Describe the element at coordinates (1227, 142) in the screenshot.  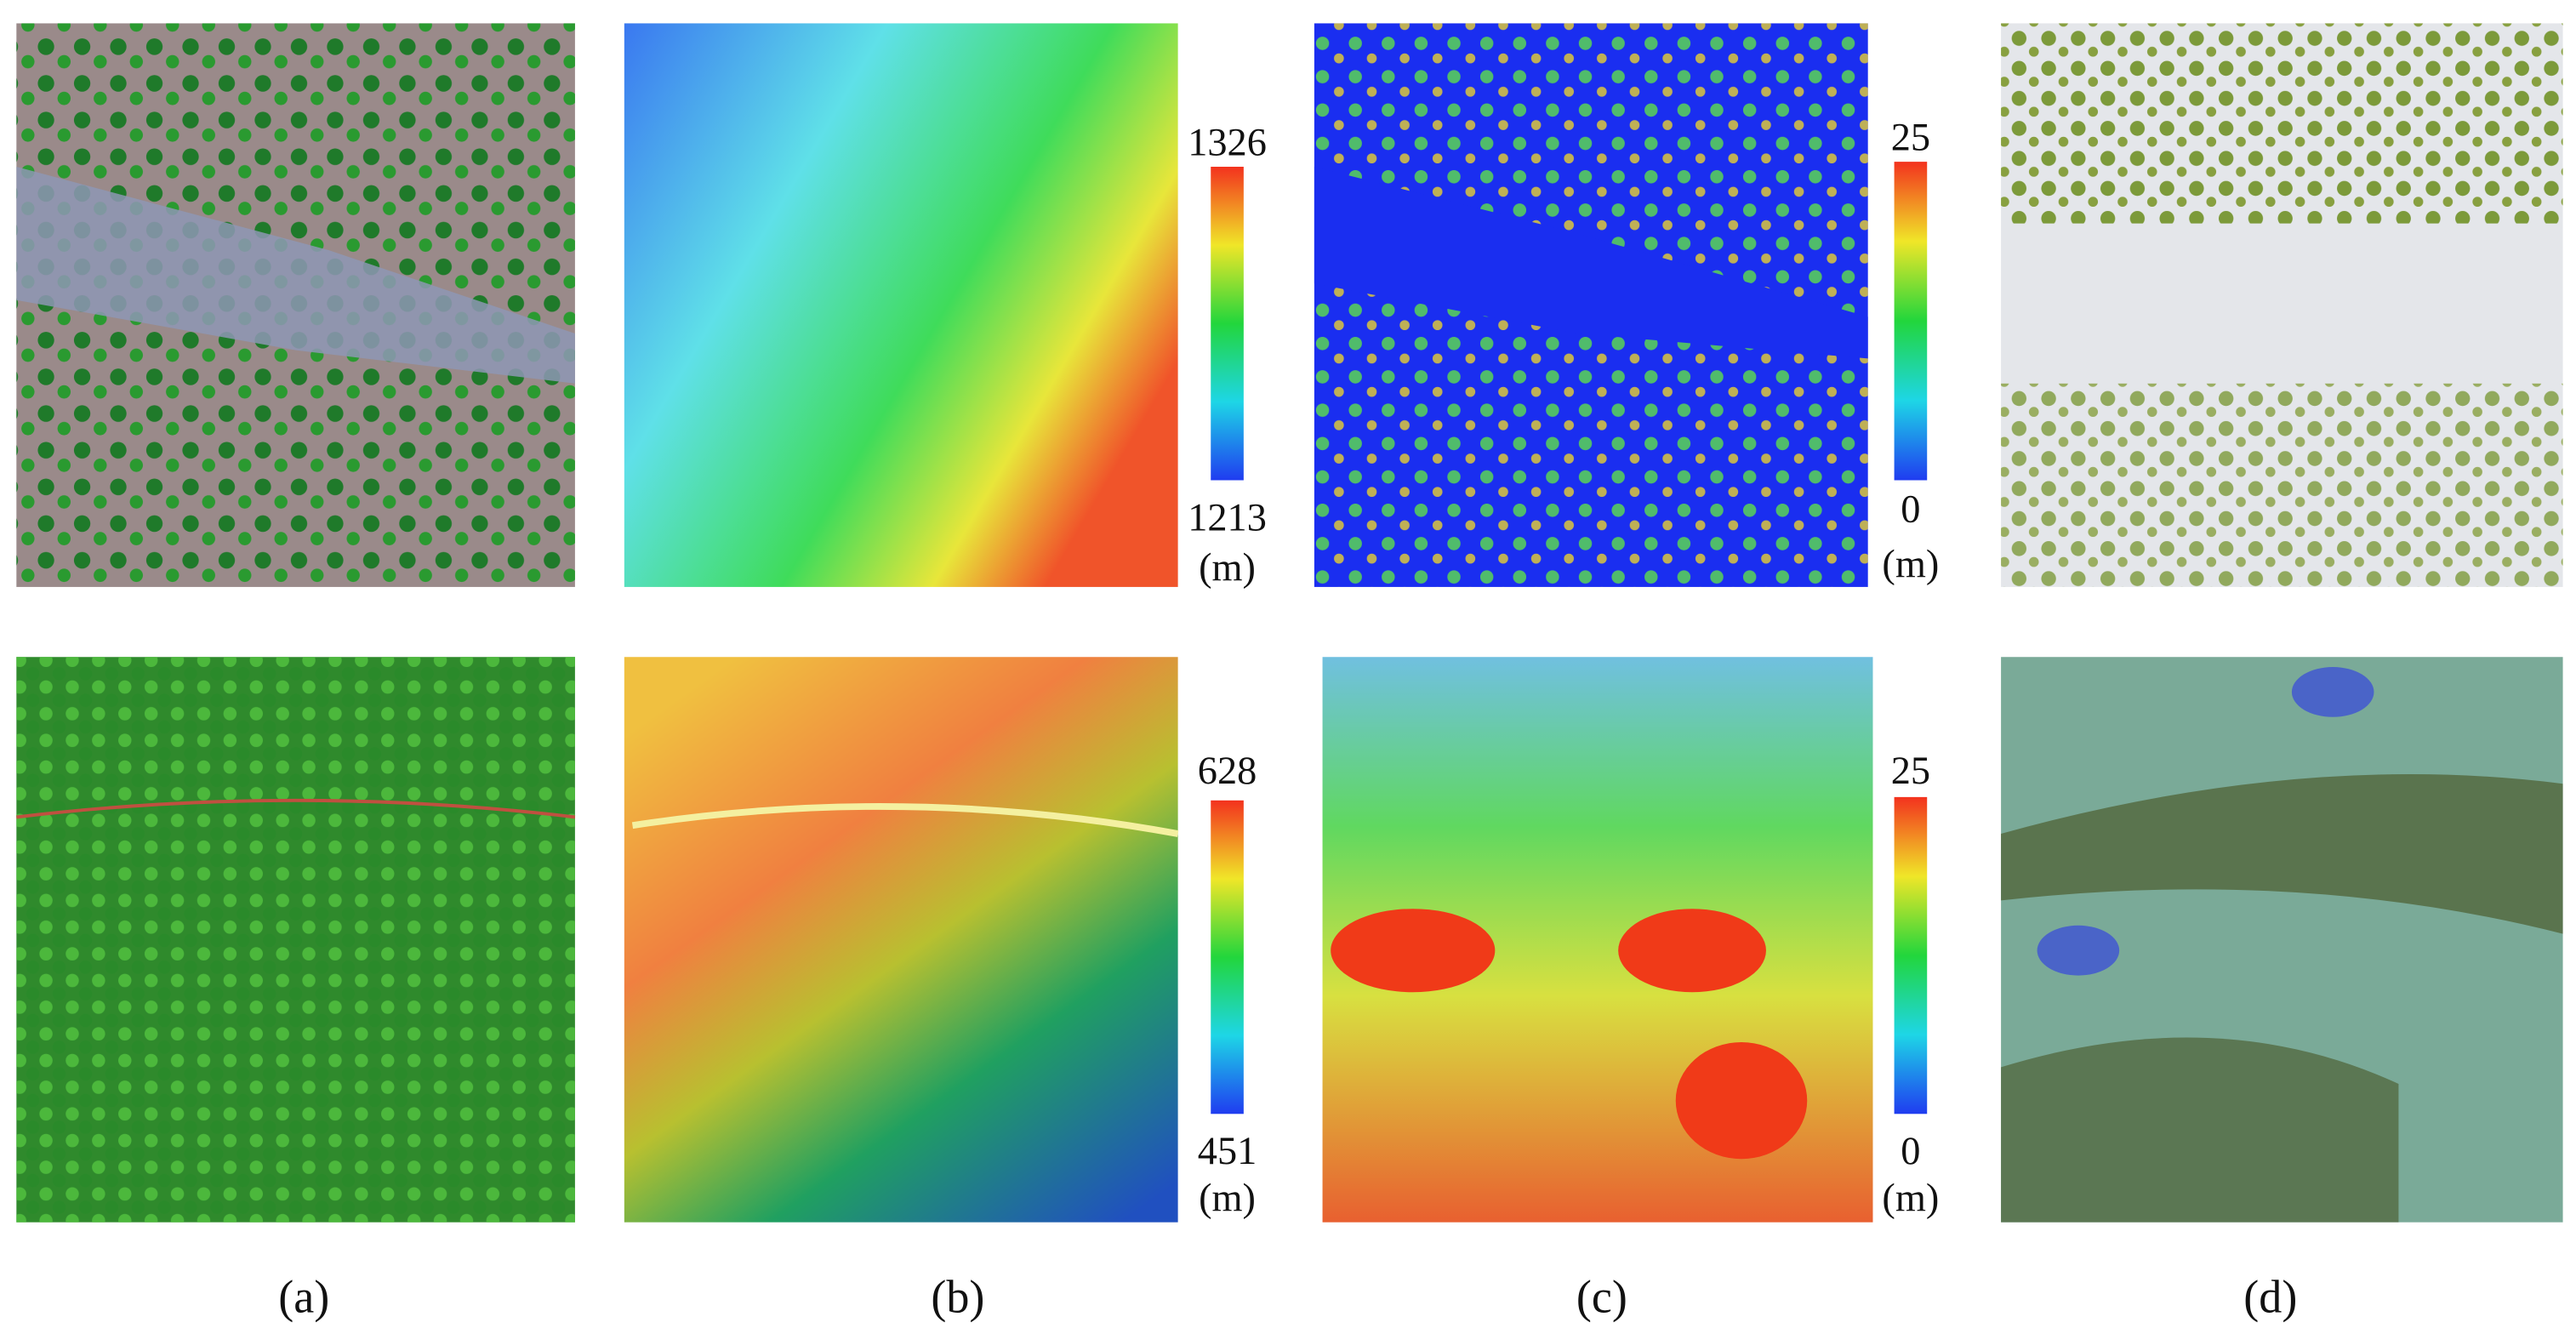
I see `colorbar-max: 1326` at that location.